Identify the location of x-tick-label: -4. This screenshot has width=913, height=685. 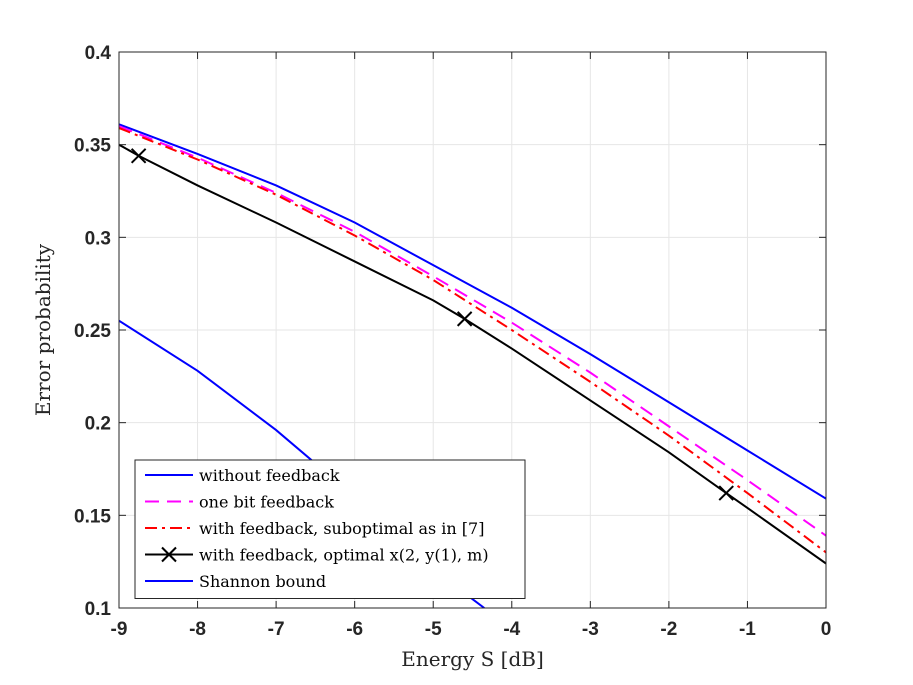
(511, 629).